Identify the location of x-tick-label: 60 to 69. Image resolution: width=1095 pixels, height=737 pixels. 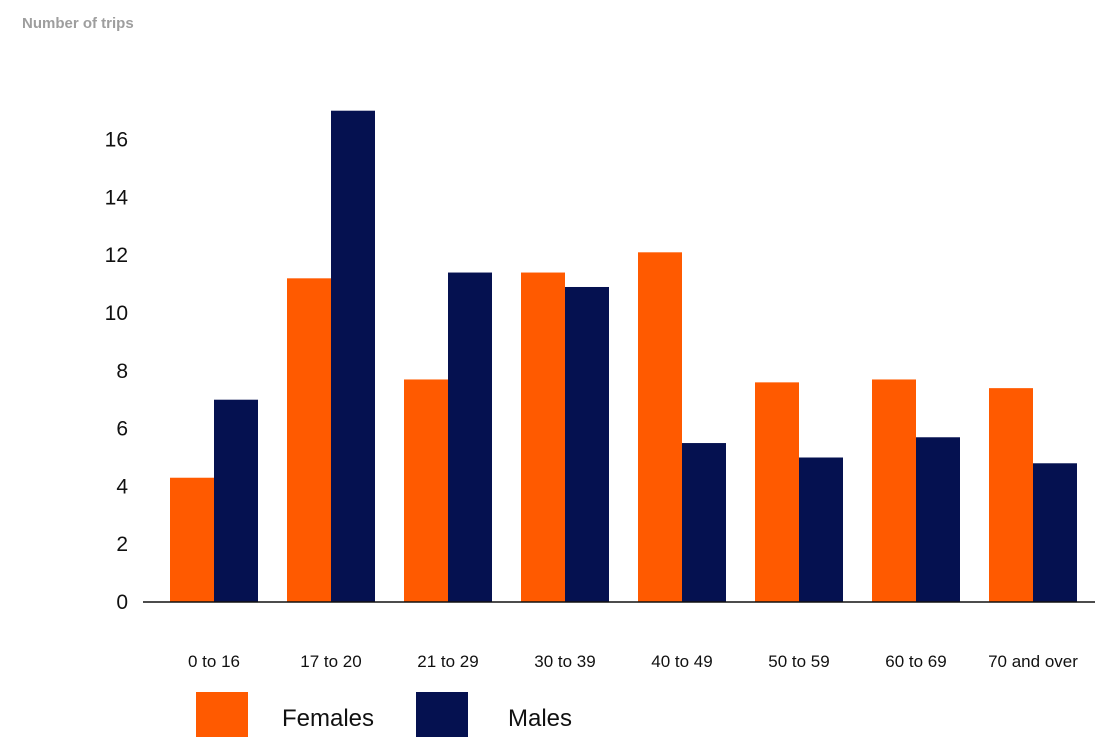
(915, 661).